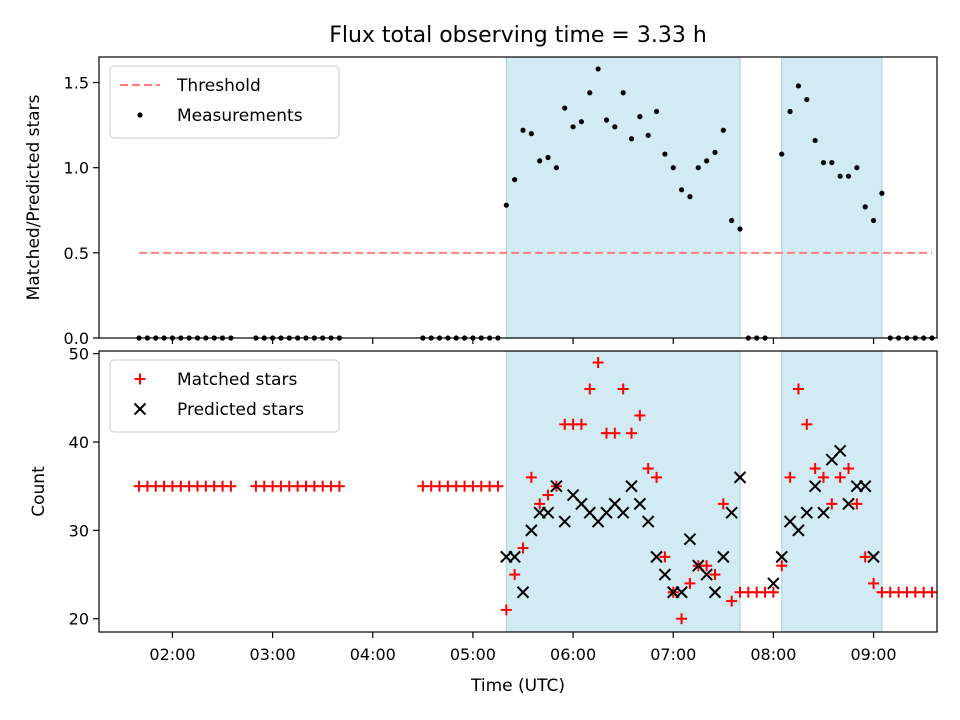 The width and height of the screenshot is (960, 720). Describe the element at coordinates (706, 574) in the screenshot. I see `data-point-1-24-b` at that location.